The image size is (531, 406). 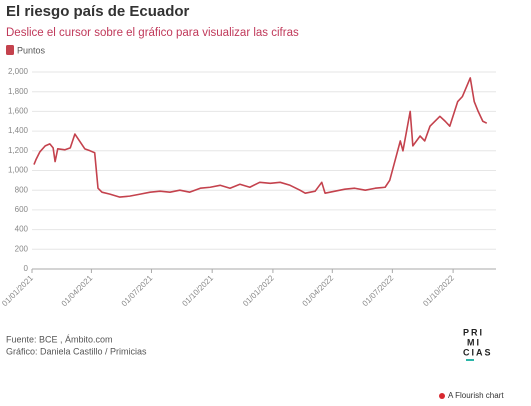 I want to click on y-tick-label: 400, so click(x=22, y=229).